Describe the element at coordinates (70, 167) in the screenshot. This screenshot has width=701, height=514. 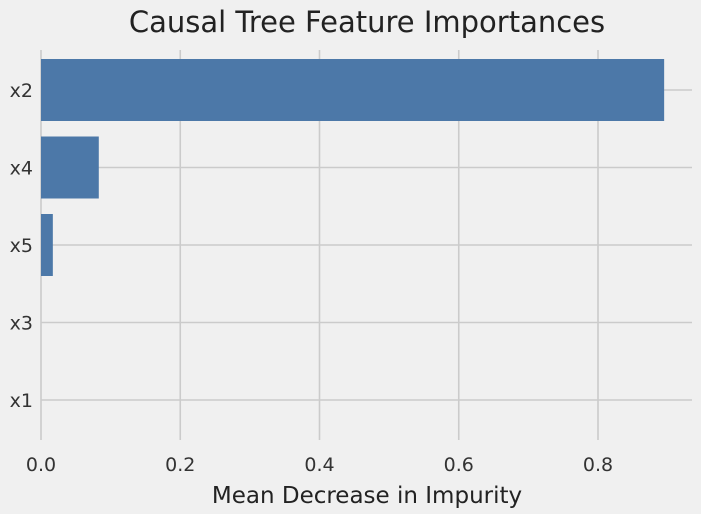
I see `bar-x4` at that location.